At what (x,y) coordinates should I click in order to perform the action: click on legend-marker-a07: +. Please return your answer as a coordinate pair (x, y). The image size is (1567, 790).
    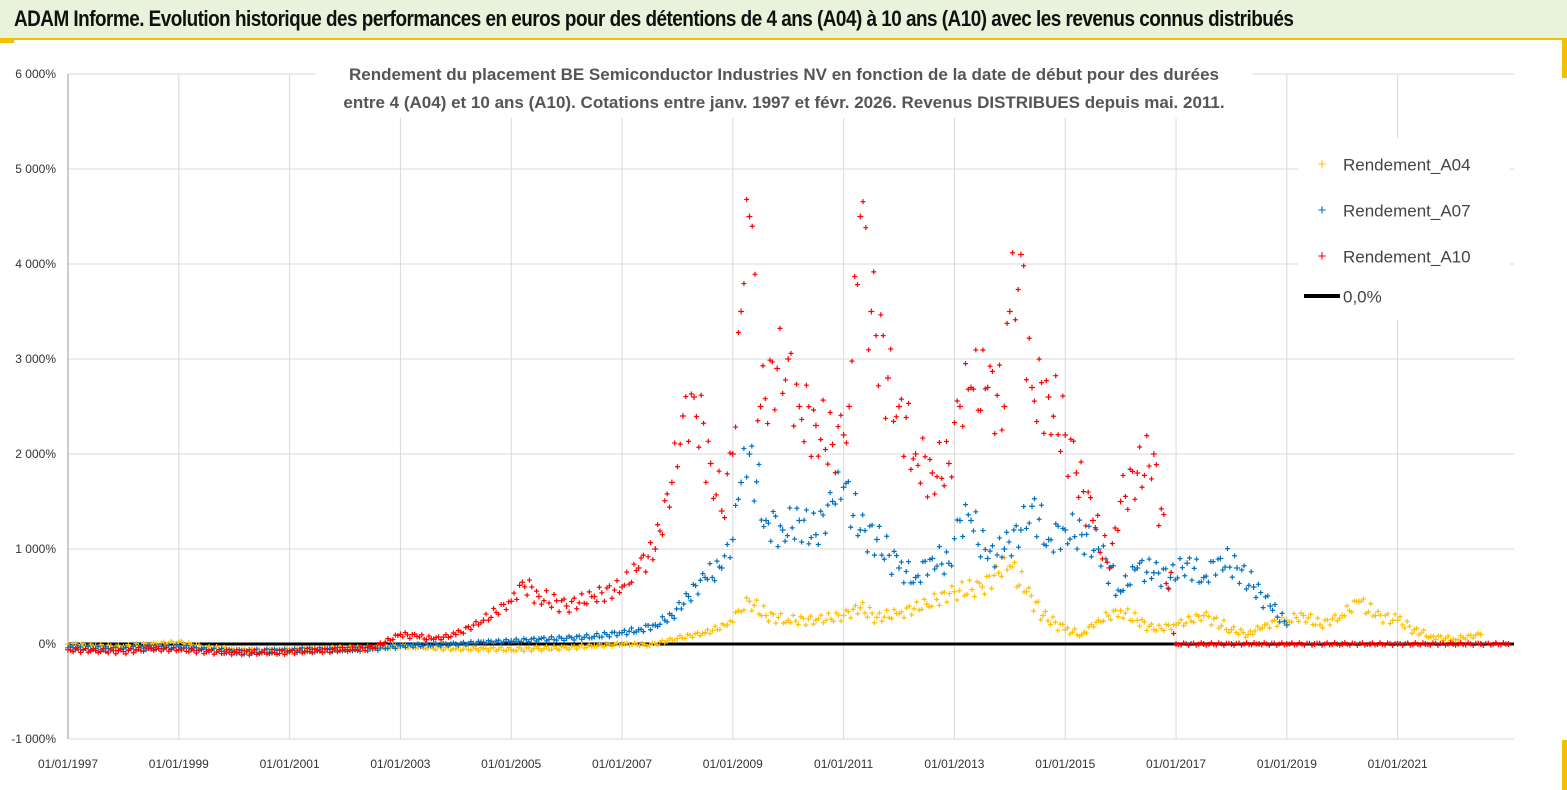
    Looking at the image, I should click on (1322, 210).